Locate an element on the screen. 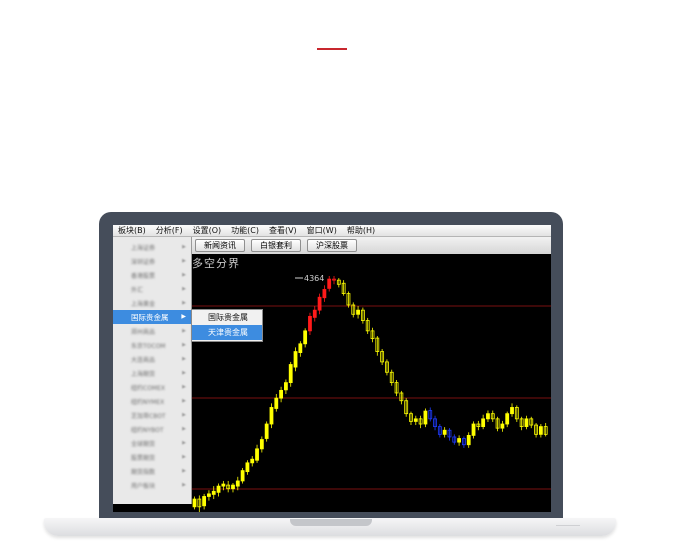 This screenshot has height=547, width=673. accent-dash is located at coordinates (332, 49).